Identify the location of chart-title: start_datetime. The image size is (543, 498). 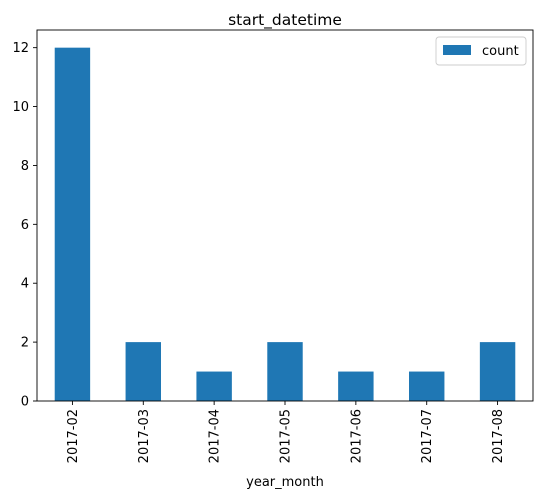
(285, 20).